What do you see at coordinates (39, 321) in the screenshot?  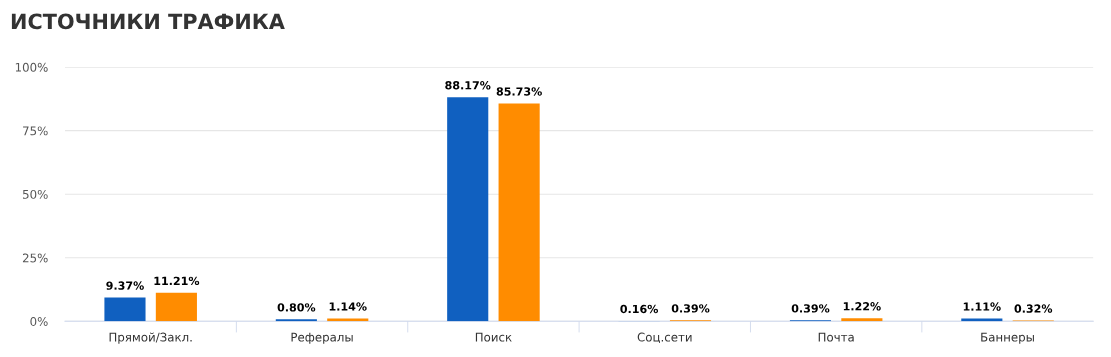 I see `y-tick-label: 0%` at bounding box center [39, 321].